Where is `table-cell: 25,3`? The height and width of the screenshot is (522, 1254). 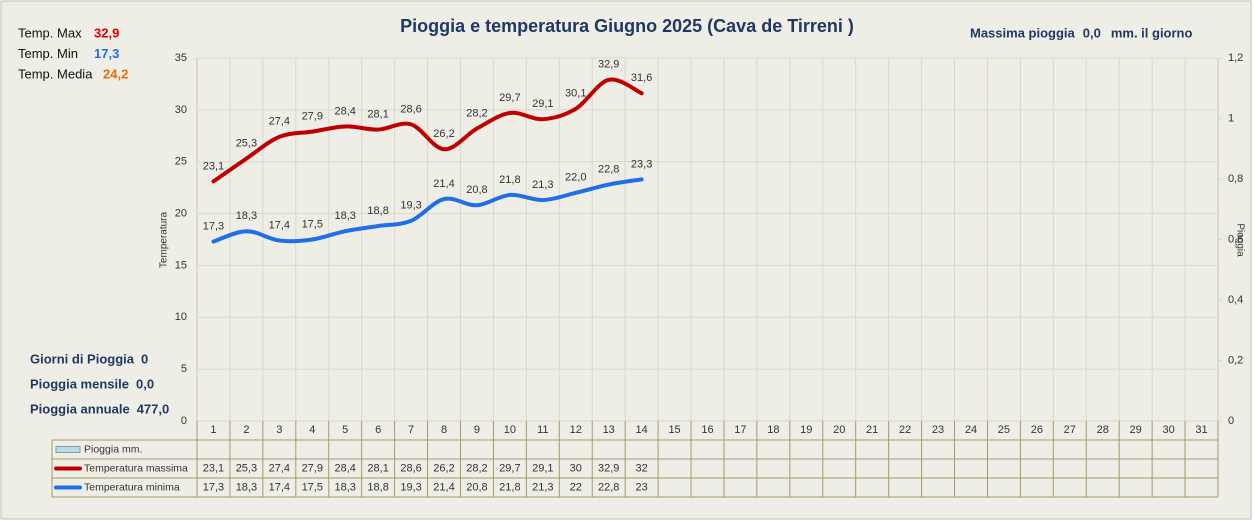
table-cell: 25,3 is located at coordinates (246, 468).